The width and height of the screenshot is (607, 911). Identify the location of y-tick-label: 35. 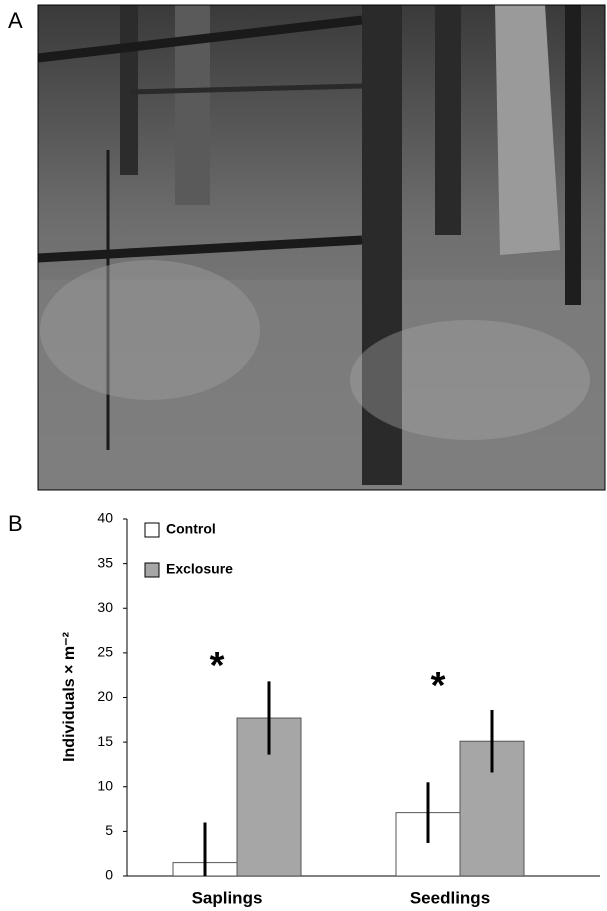
(105, 562).